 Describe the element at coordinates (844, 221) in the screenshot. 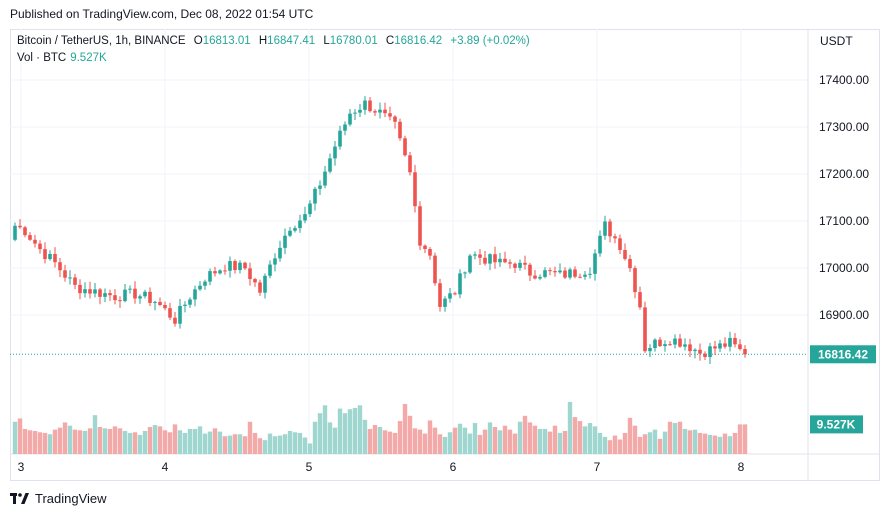

I see `price-tick-label: 17100.00` at that location.